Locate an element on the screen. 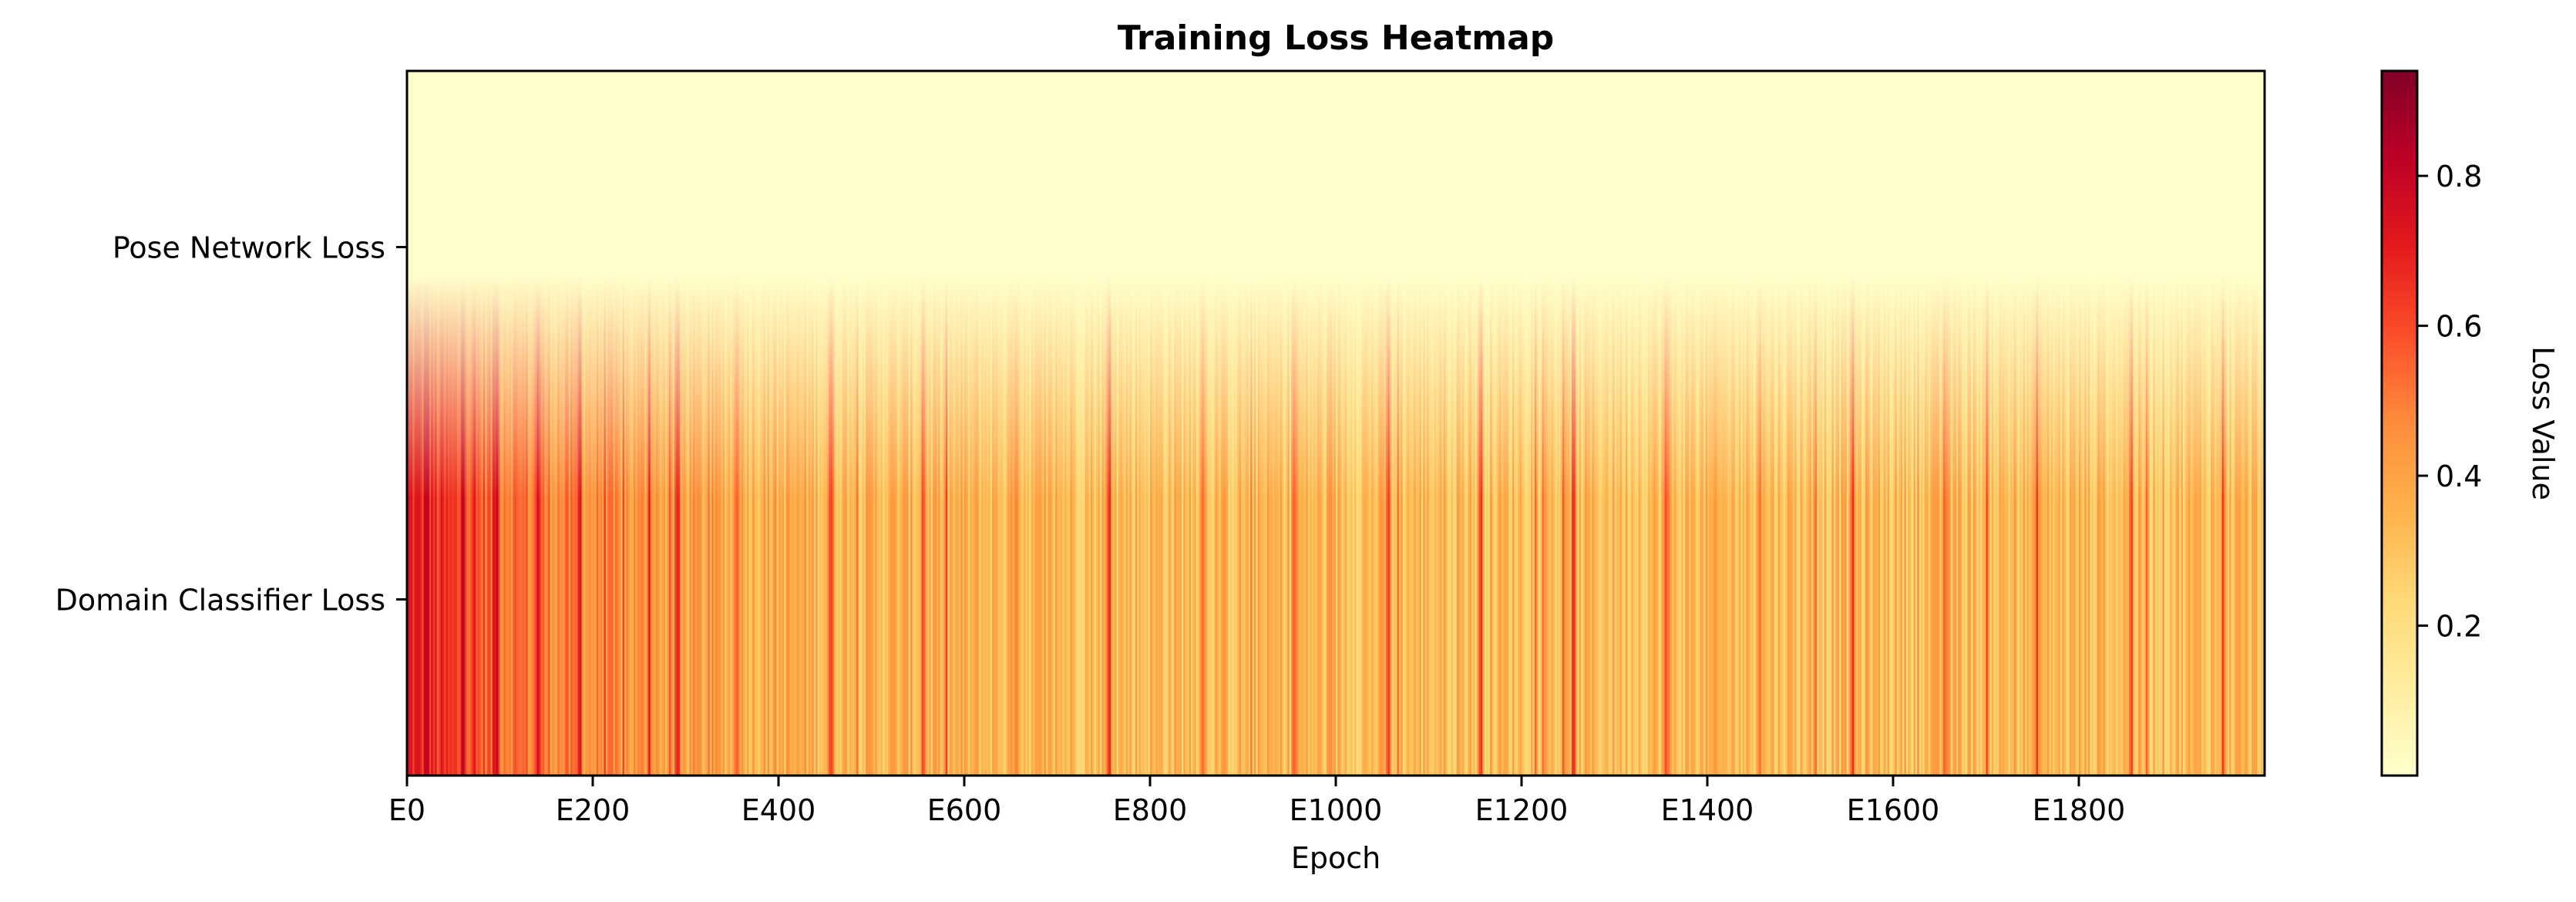  colorbar-gradient is located at coordinates (2399, 423).